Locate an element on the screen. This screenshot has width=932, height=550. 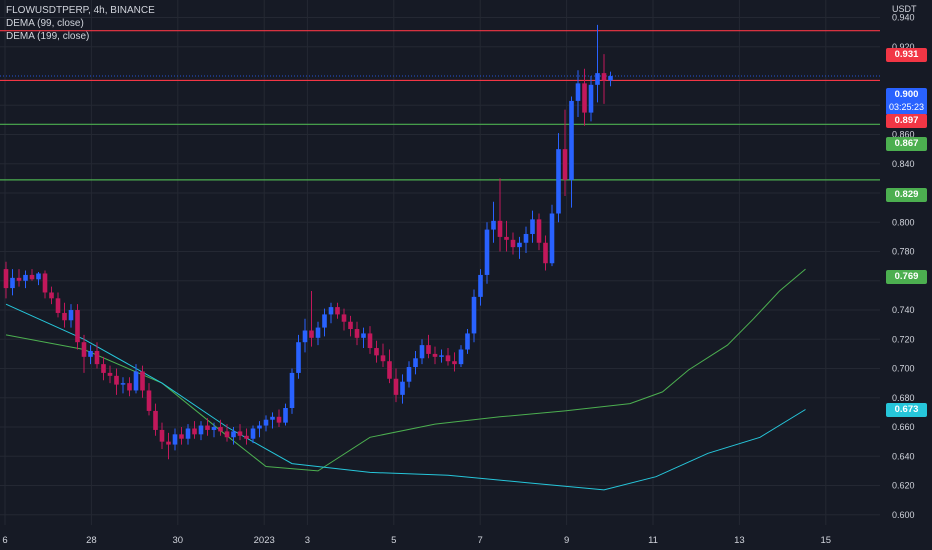
x-axis-labels: 6 28 30 2023 3 5 7 9 11 13 15 is located at coordinates (416, 540).